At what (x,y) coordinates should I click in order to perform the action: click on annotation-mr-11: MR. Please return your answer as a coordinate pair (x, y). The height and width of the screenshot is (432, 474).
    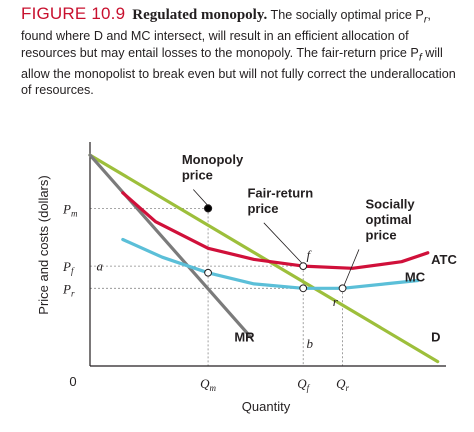
    Looking at the image, I should click on (244, 337).